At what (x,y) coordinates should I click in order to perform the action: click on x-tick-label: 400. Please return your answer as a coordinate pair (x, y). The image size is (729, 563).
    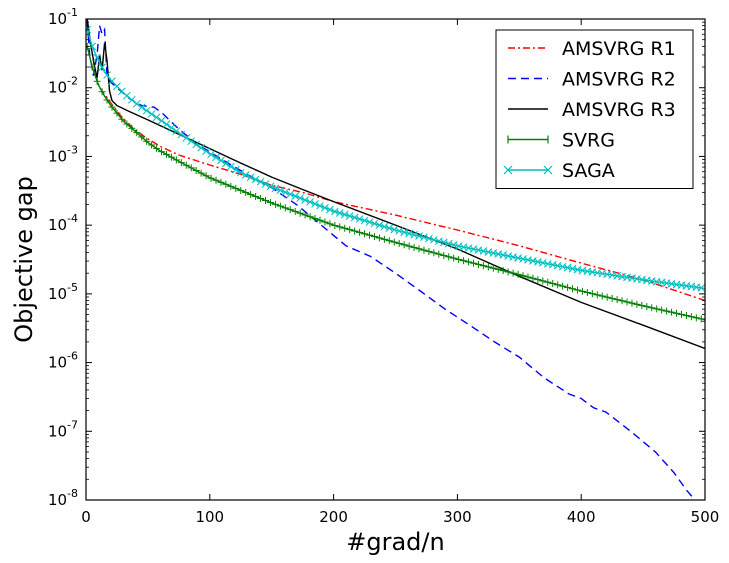
    Looking at the image, I should click on (581, 517).